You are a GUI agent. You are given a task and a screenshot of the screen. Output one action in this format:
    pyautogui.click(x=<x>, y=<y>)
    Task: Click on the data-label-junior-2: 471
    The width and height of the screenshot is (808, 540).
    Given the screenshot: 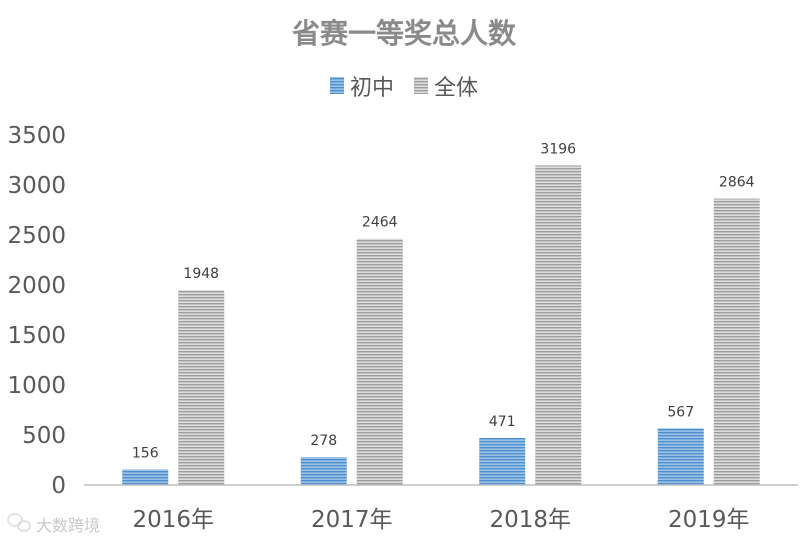 What is the action you would take?
    pyautogui.click(x=502, y=422)
    